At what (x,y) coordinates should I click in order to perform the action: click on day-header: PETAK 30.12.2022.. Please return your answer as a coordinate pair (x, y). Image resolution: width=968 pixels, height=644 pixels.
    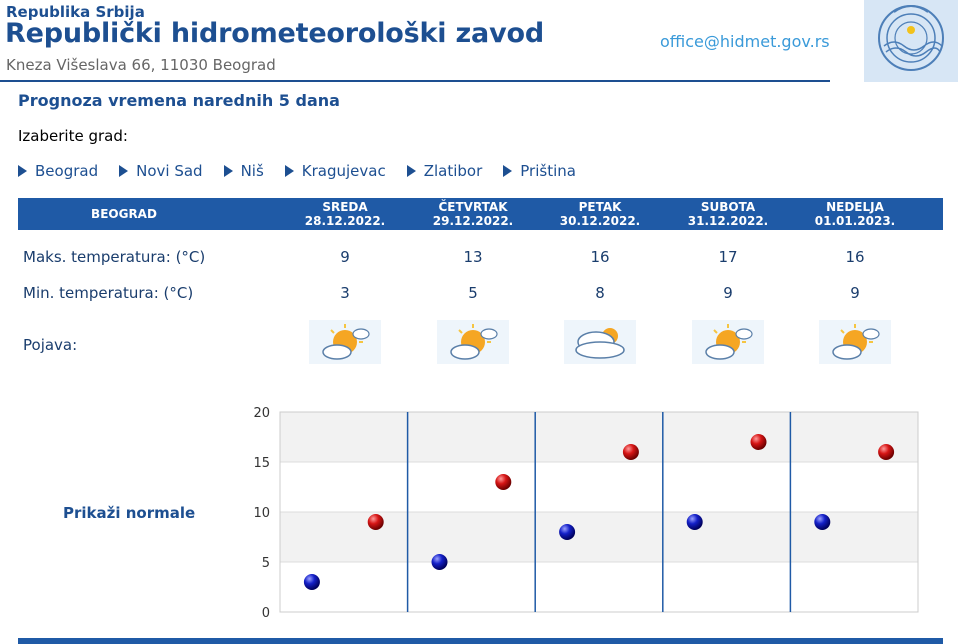
    Looking at the image, I should click on (600, 214).